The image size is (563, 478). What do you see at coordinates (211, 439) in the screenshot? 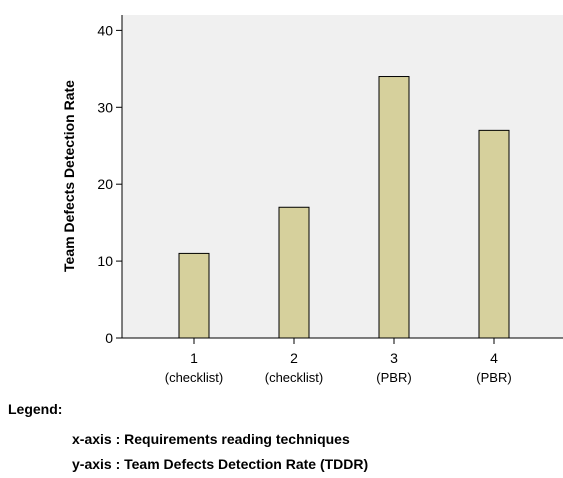
I see `legend-x-axis: x-axis : Requirements reading techniques` at bounding box center [211, 439].